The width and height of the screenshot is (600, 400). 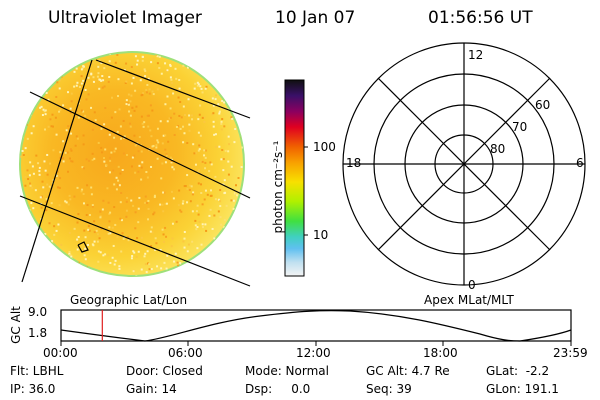 I want to click on xtick-0600: 06:00, so click(x=185, y=353).